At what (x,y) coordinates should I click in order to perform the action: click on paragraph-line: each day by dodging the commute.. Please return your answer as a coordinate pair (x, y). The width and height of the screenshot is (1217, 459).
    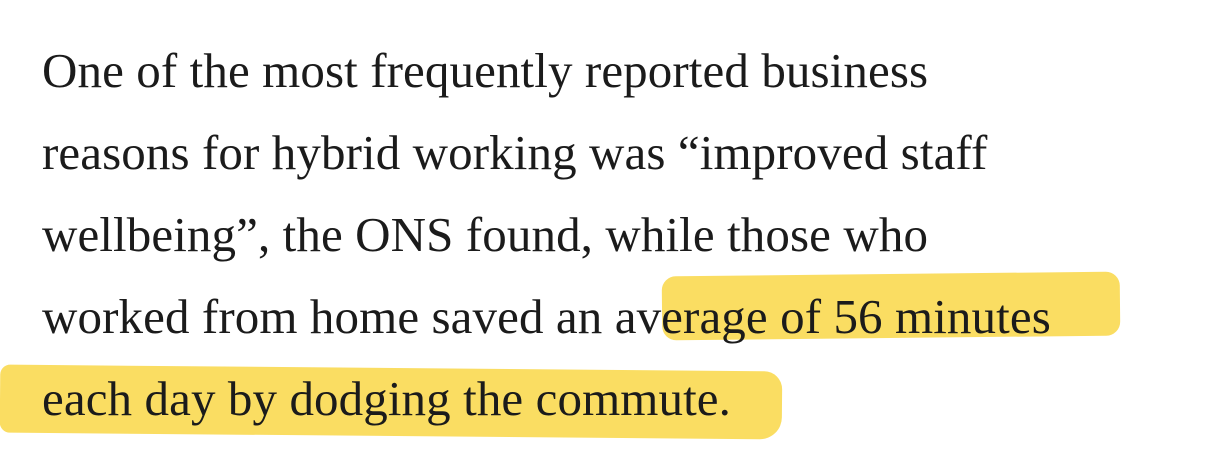
    Looking at the image, I should click on (387, 398).